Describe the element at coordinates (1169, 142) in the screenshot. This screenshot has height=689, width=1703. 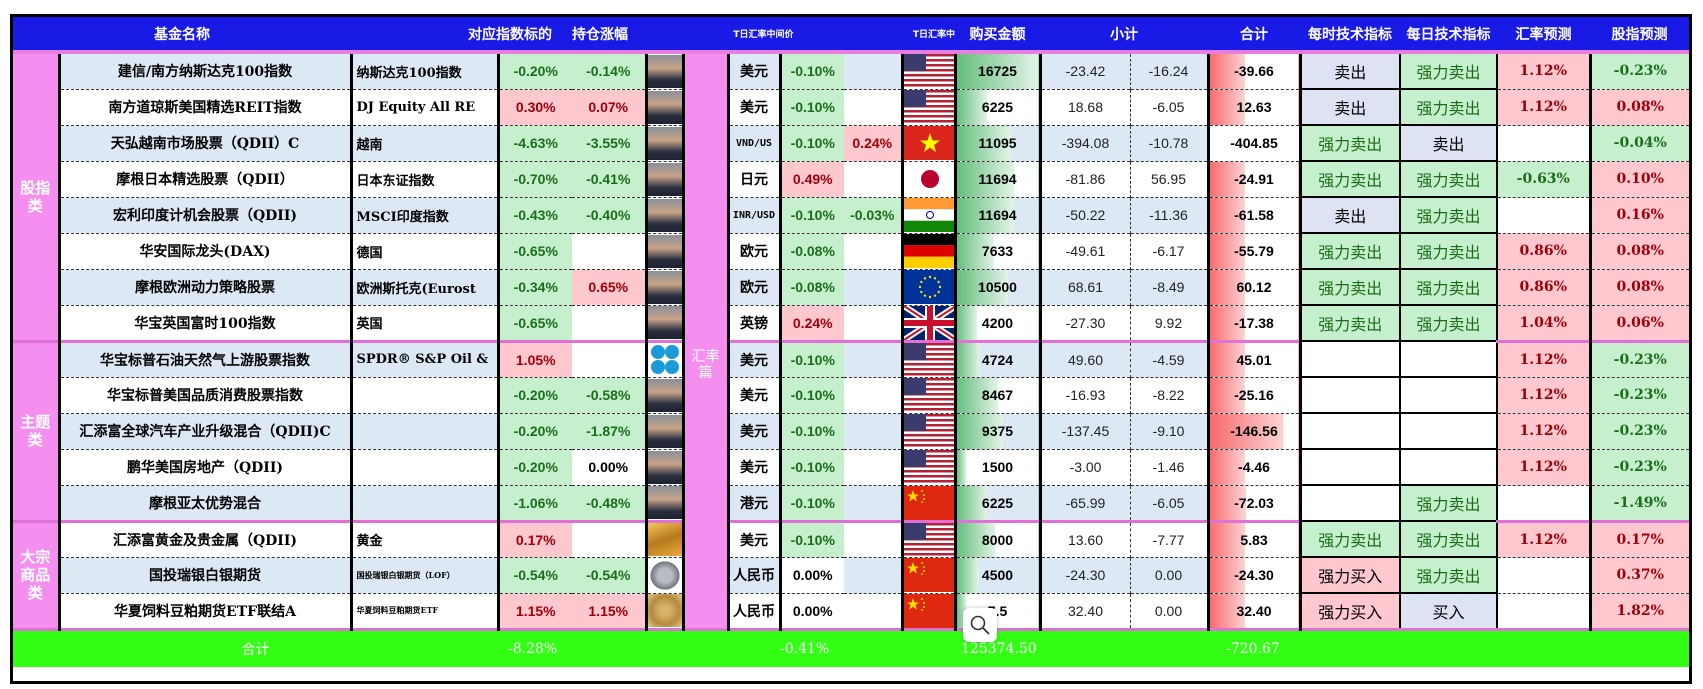
I see `subtotal-2: -10.78` at that location.